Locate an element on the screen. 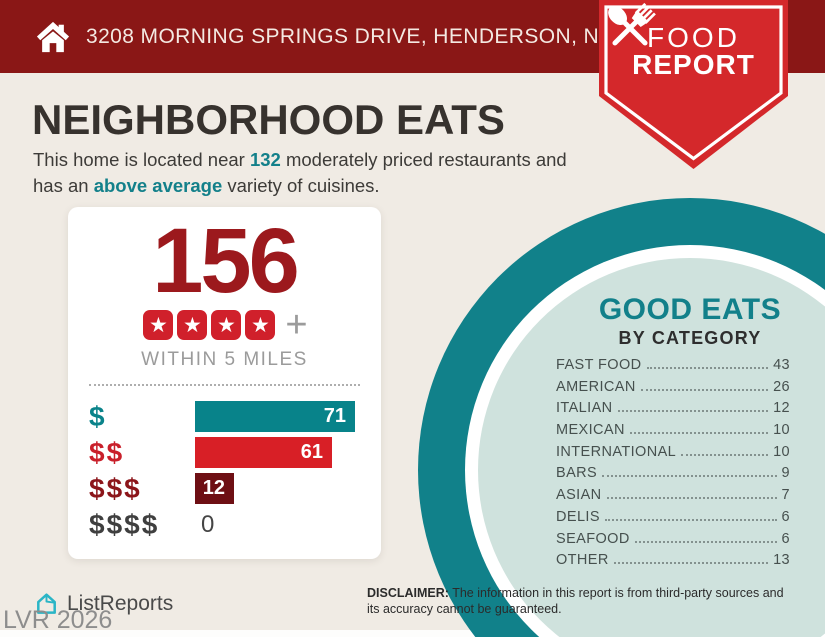 This screenshot has height=637, width=825. price-tier-label: $$$$ is located at coordinates (124, 524).